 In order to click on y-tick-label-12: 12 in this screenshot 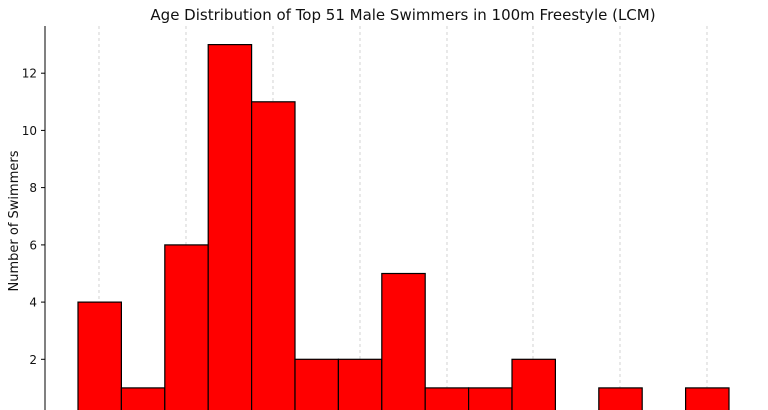, I will do `click(29, 74)`.